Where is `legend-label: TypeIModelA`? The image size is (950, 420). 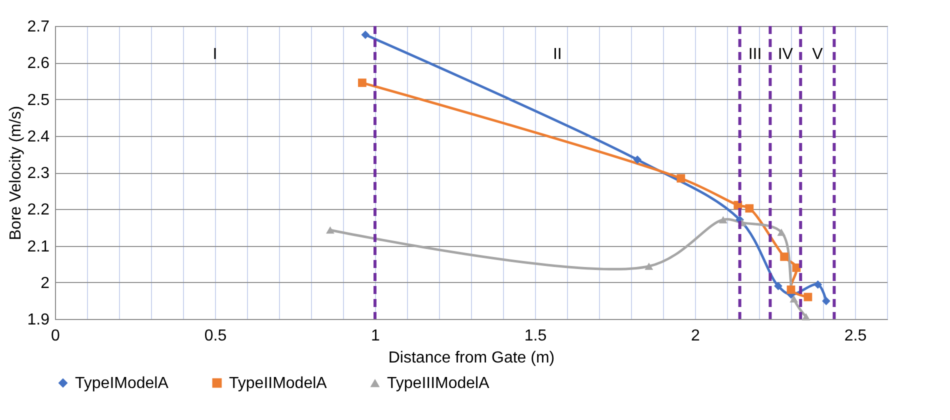 legend-label: TypeIModelA is located at coordinates (122, 383).